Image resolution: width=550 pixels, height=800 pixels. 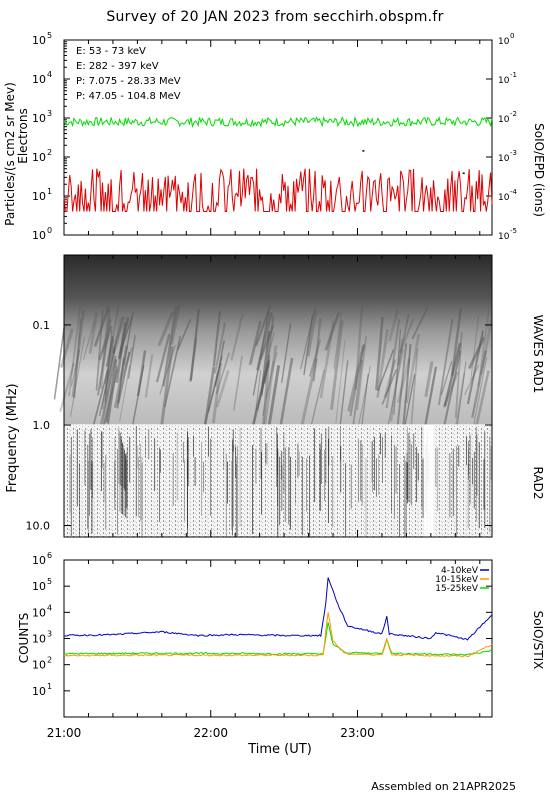 What do you see at coordinates (128, 96) in the screenshot?
I see `epd-legend-entry: P: 47.05 - 104.8 MeV` at bounding box center [128, 96].